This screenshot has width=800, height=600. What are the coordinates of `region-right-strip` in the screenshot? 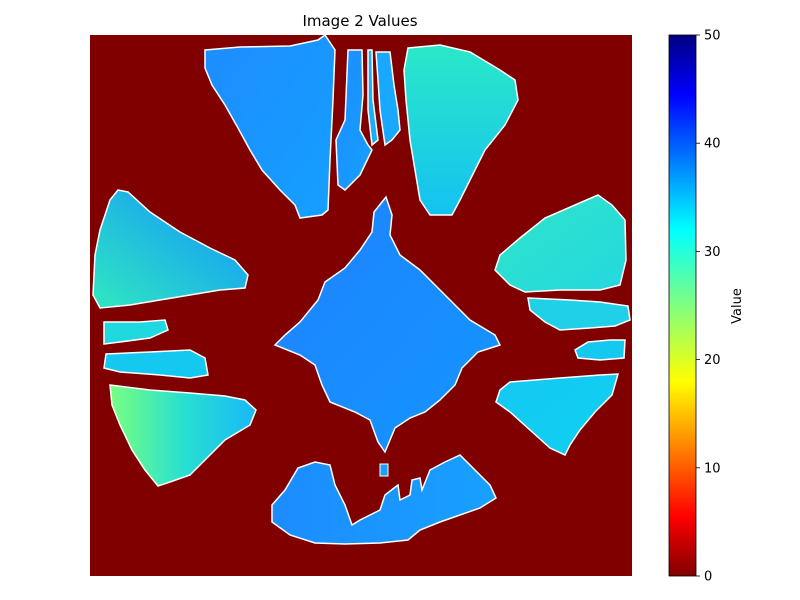 It's located at (579, 314).